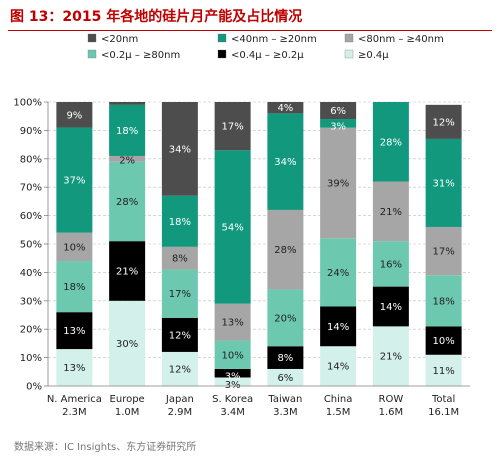 Image resolution: width=497 pixels, height=459 pixels. I want to click on data-label: 20%, so click(285, 318).